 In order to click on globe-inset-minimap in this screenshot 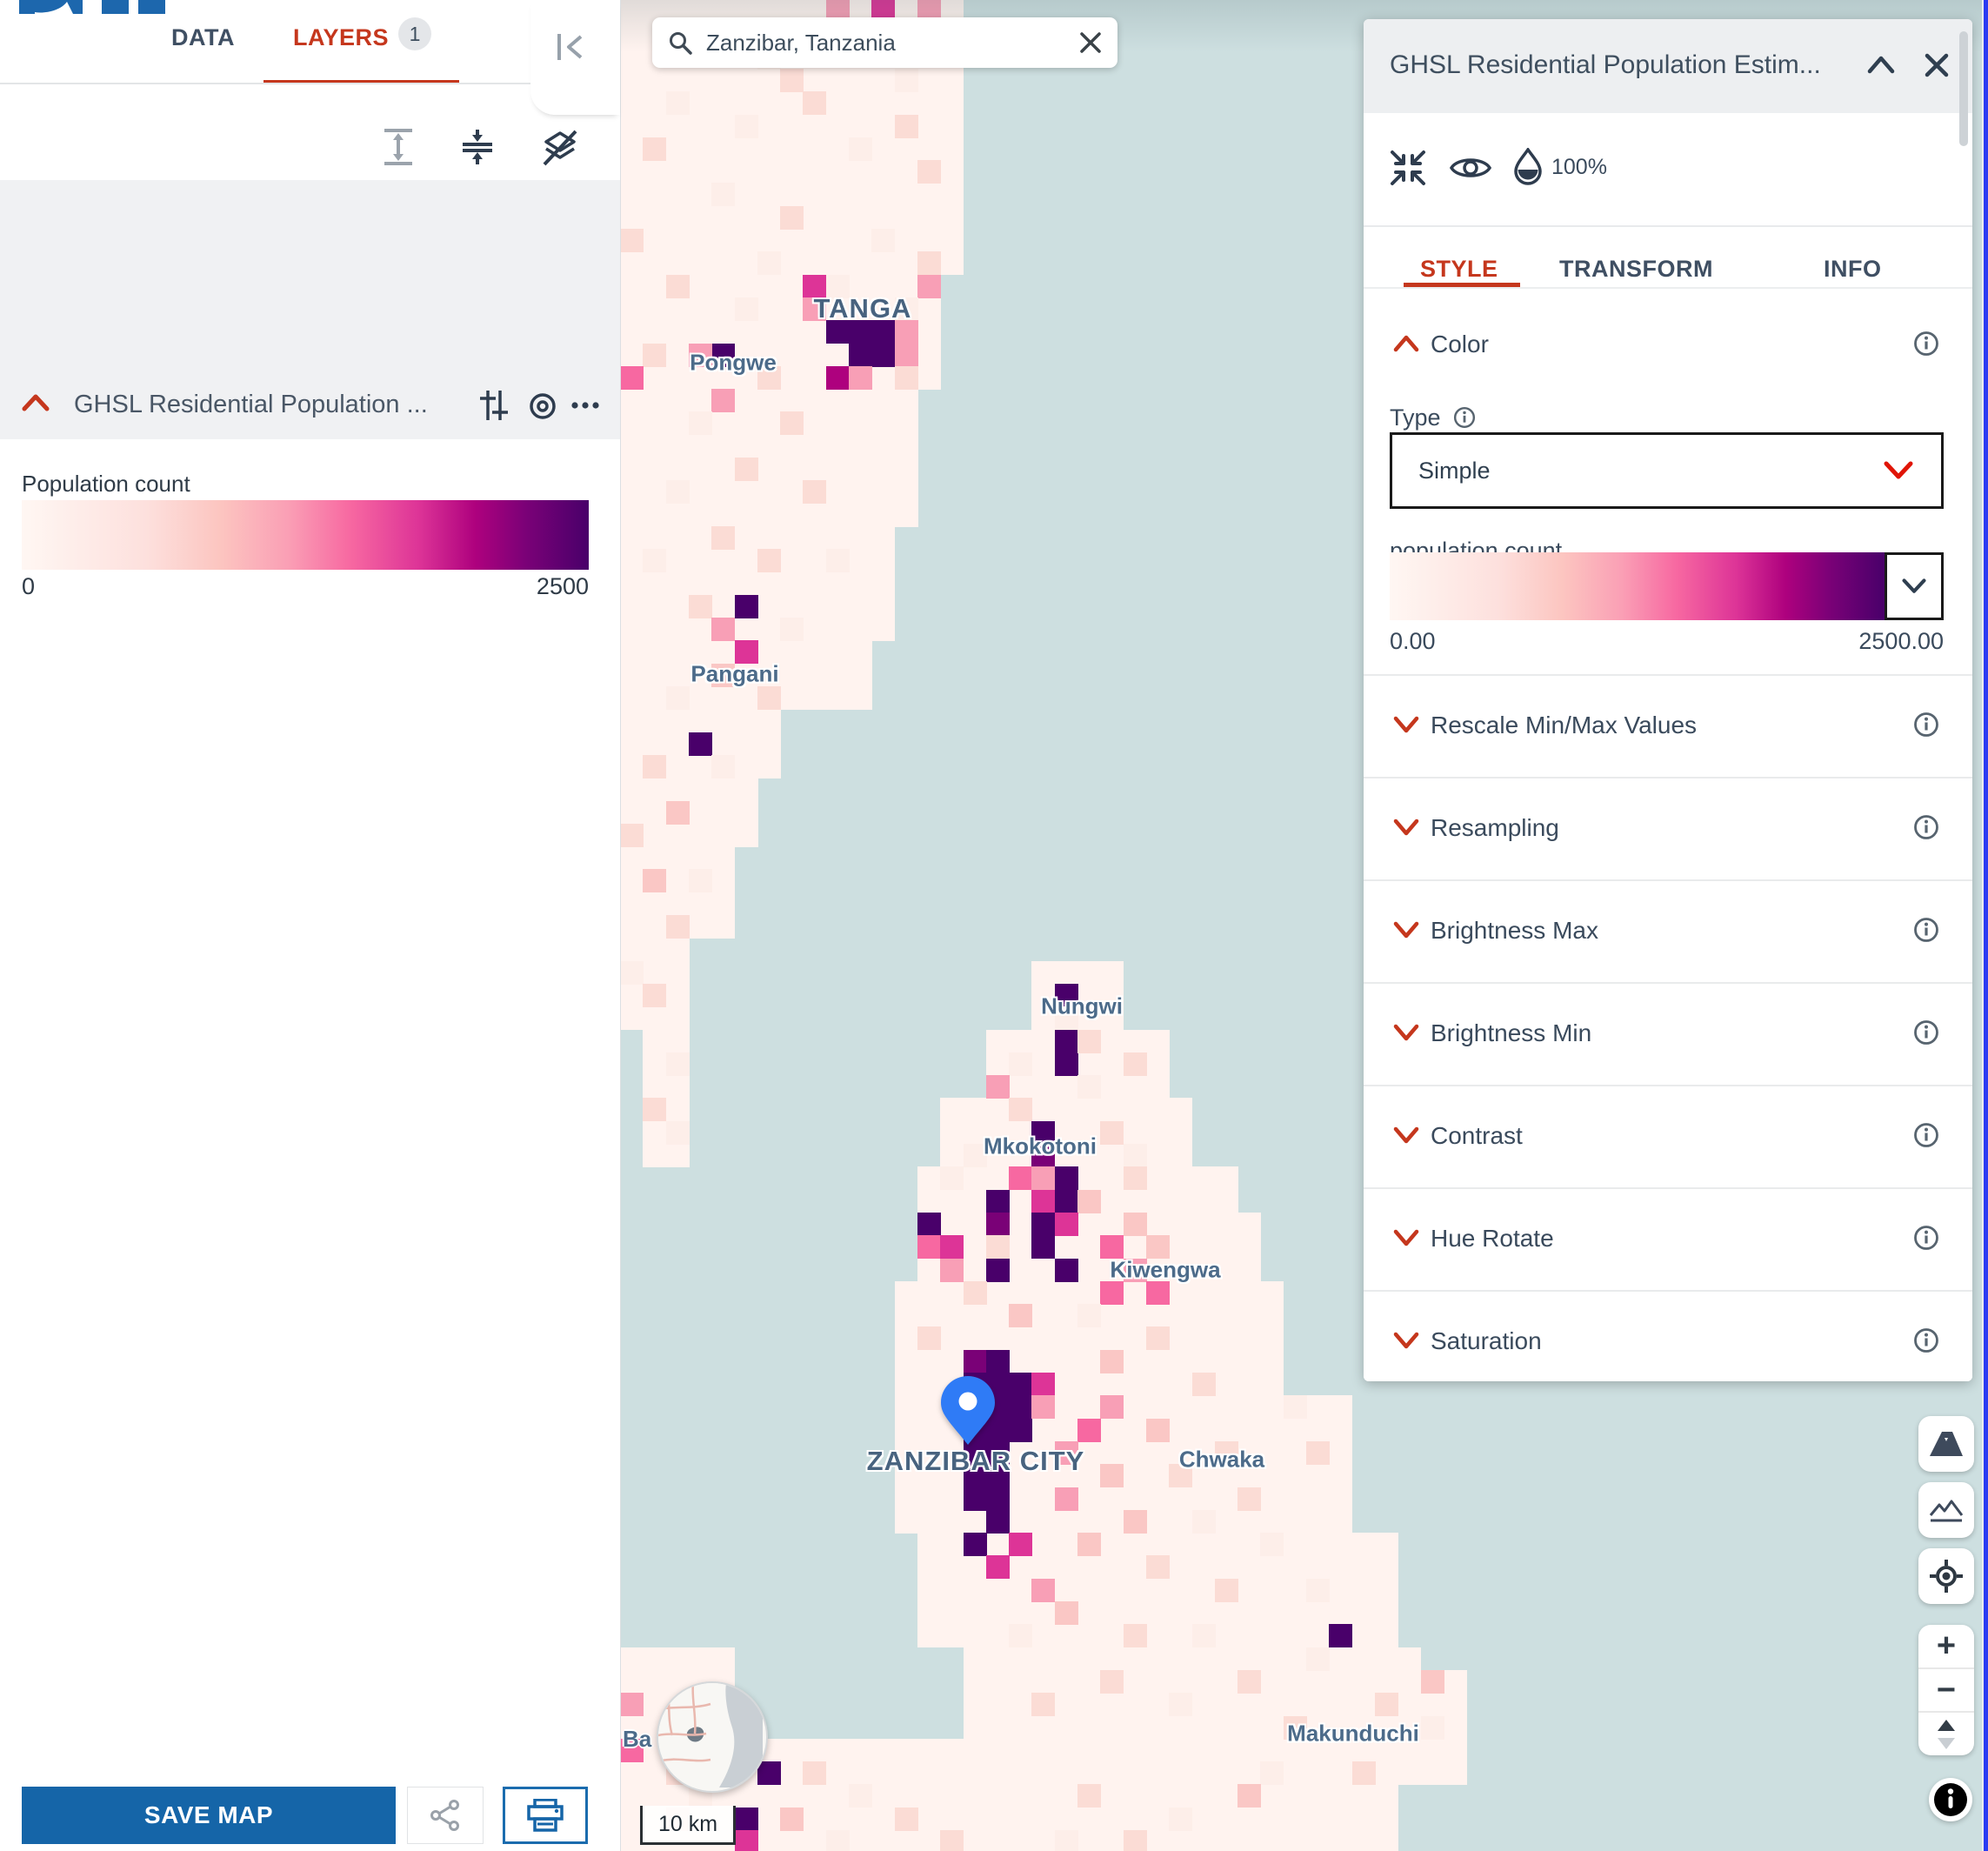, I will do `click(712, 1737)`.